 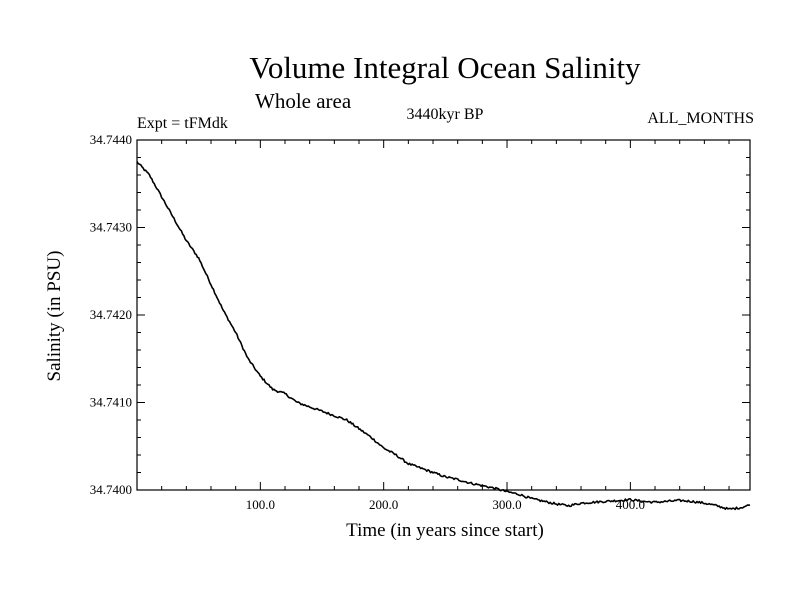 What do you see at coordinates (111, 489) in the screenshot?
I see `y-tick-label: 34.7400` at bounding box center [111, 489].